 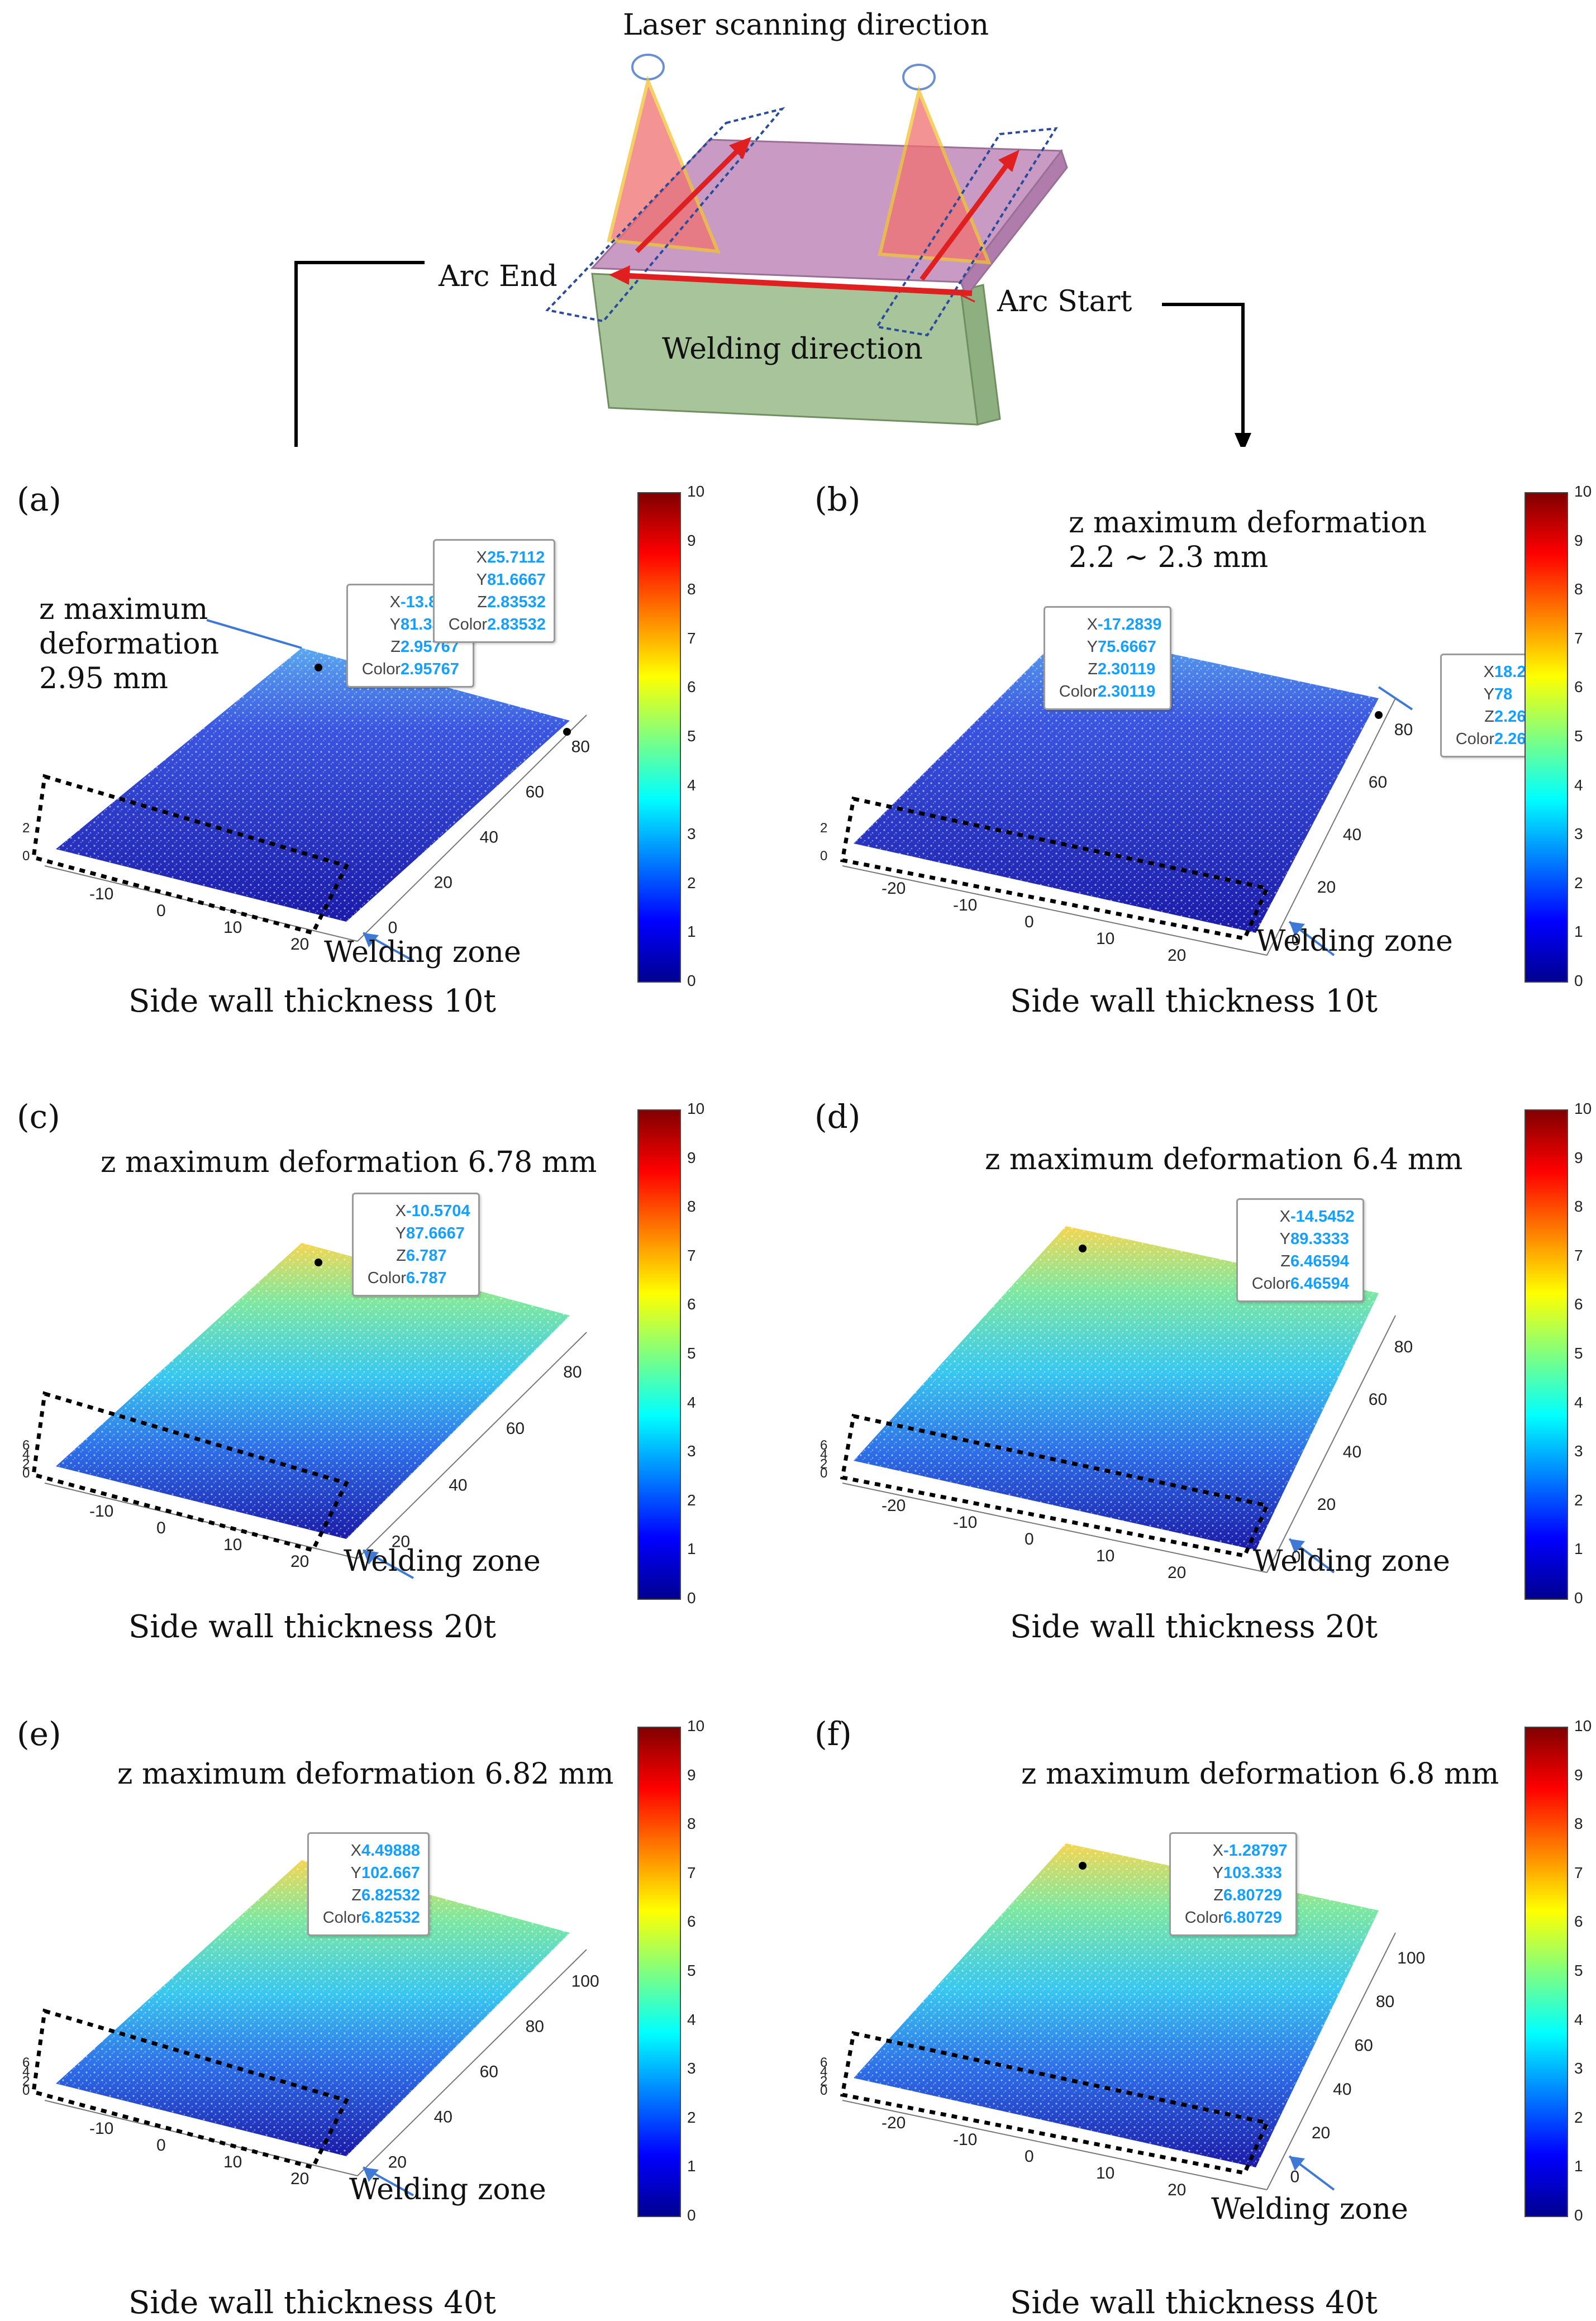 What do you see at coordinates (823, 1445) in the screenshot?
I see `z-tick-label: 6` at bounding box center [823, 1445].